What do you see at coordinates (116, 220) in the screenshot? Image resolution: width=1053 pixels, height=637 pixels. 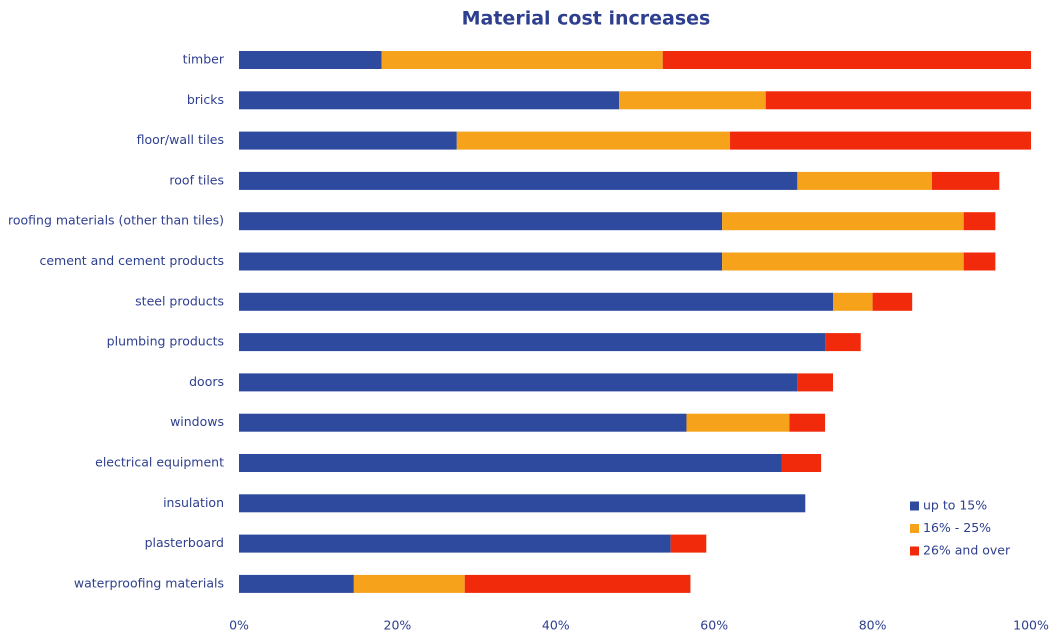 I see `y-tick-label: roofing materials (other than tiles)` at bounding box center [116, 220].